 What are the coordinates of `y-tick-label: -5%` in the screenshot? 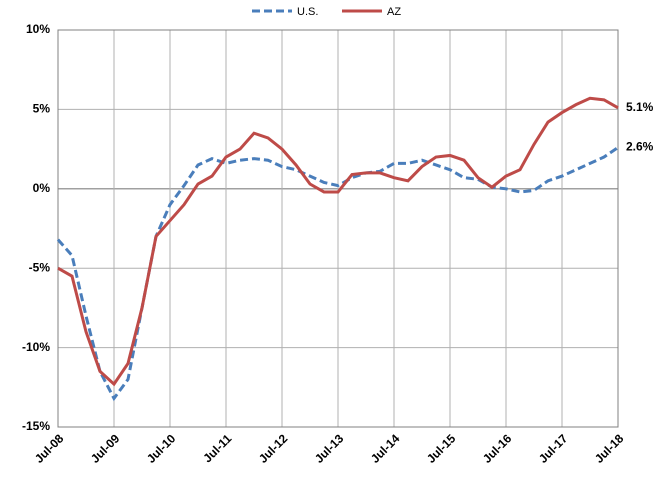 It's located at (40, 267).